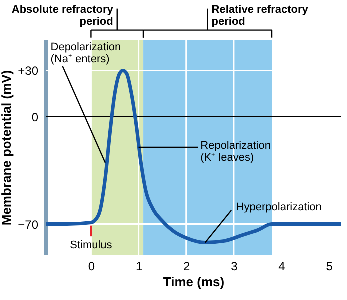 The width and height of the screenshot is (347, 300). Describe the element at coordinates (194, 282) in the screenshot. I see `x-axis-title: Time (ms)` at that location.